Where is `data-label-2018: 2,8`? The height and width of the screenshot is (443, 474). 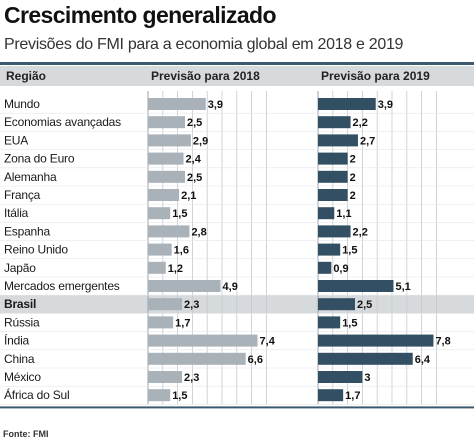 data-label-2018: 2,8 is located at coordinates (198, 232).